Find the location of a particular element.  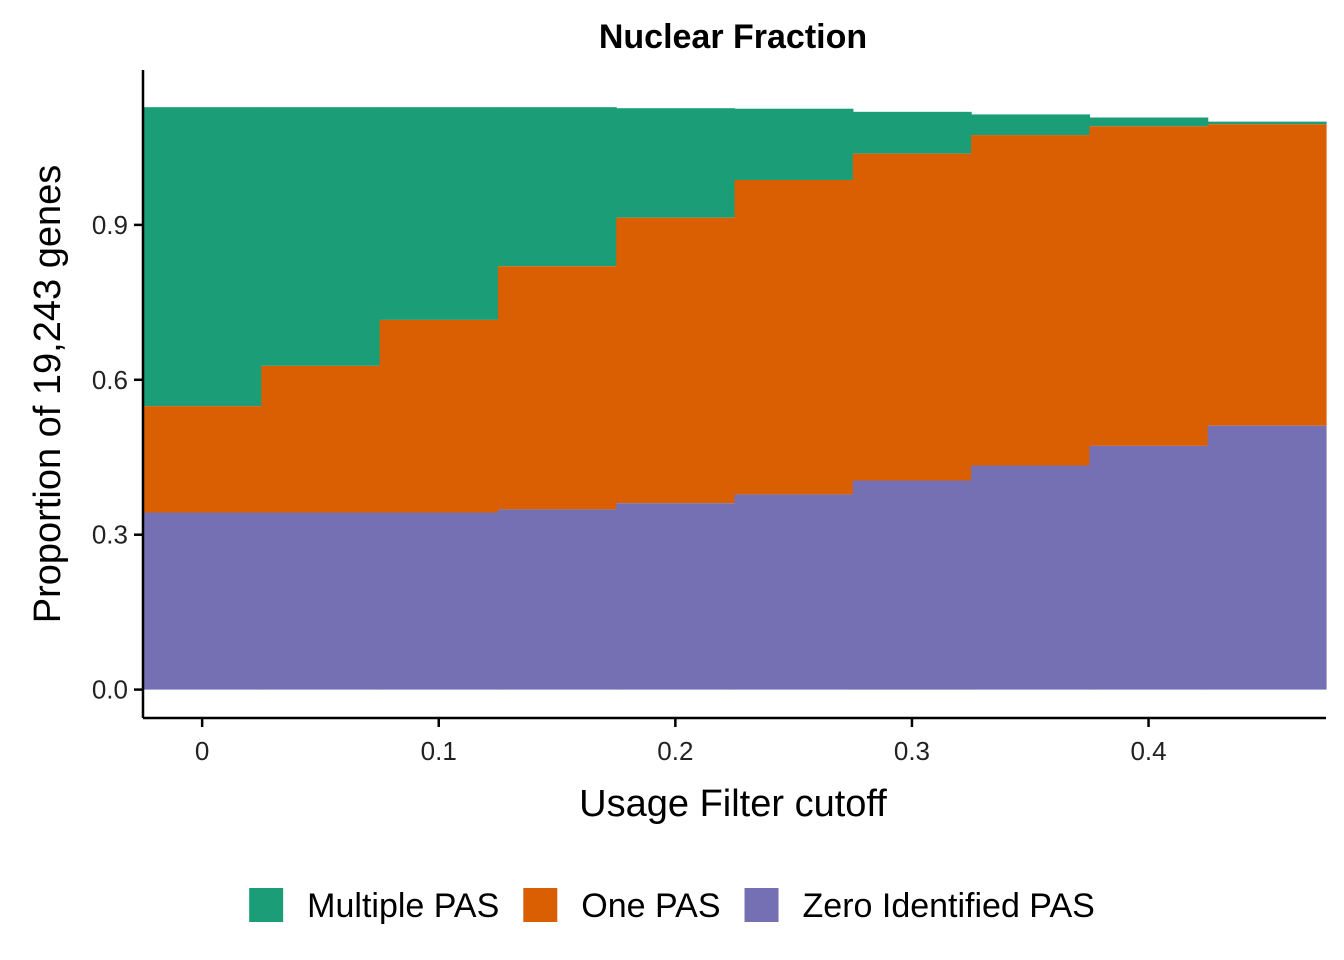

legend-item-multiple-pas: Multiple PAS is located at coordinates (374, 906).